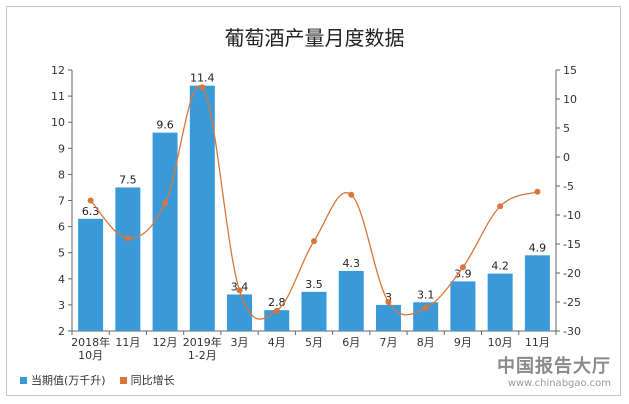  Describe the element at coordinates (58, 122) in the screenshot. I see `y-left-tick-label: 10` at that location.